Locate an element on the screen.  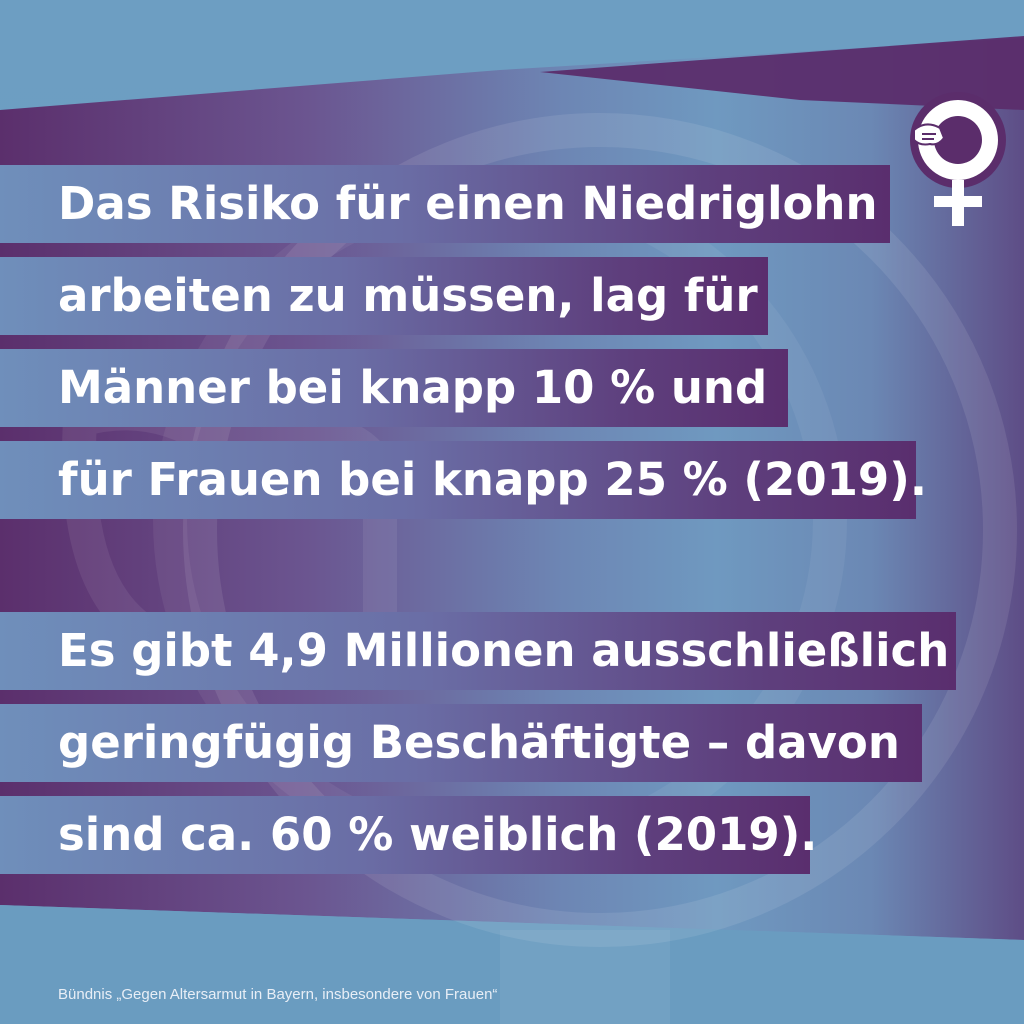
text-line: Männer bei knapp 10 % und is located at coordinates (394, 388).